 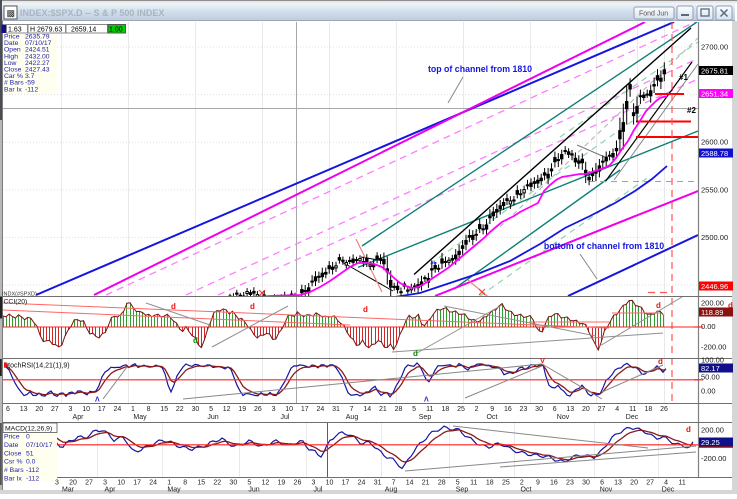 I want to click on svg-text: 1, so click(x=133, y=409).